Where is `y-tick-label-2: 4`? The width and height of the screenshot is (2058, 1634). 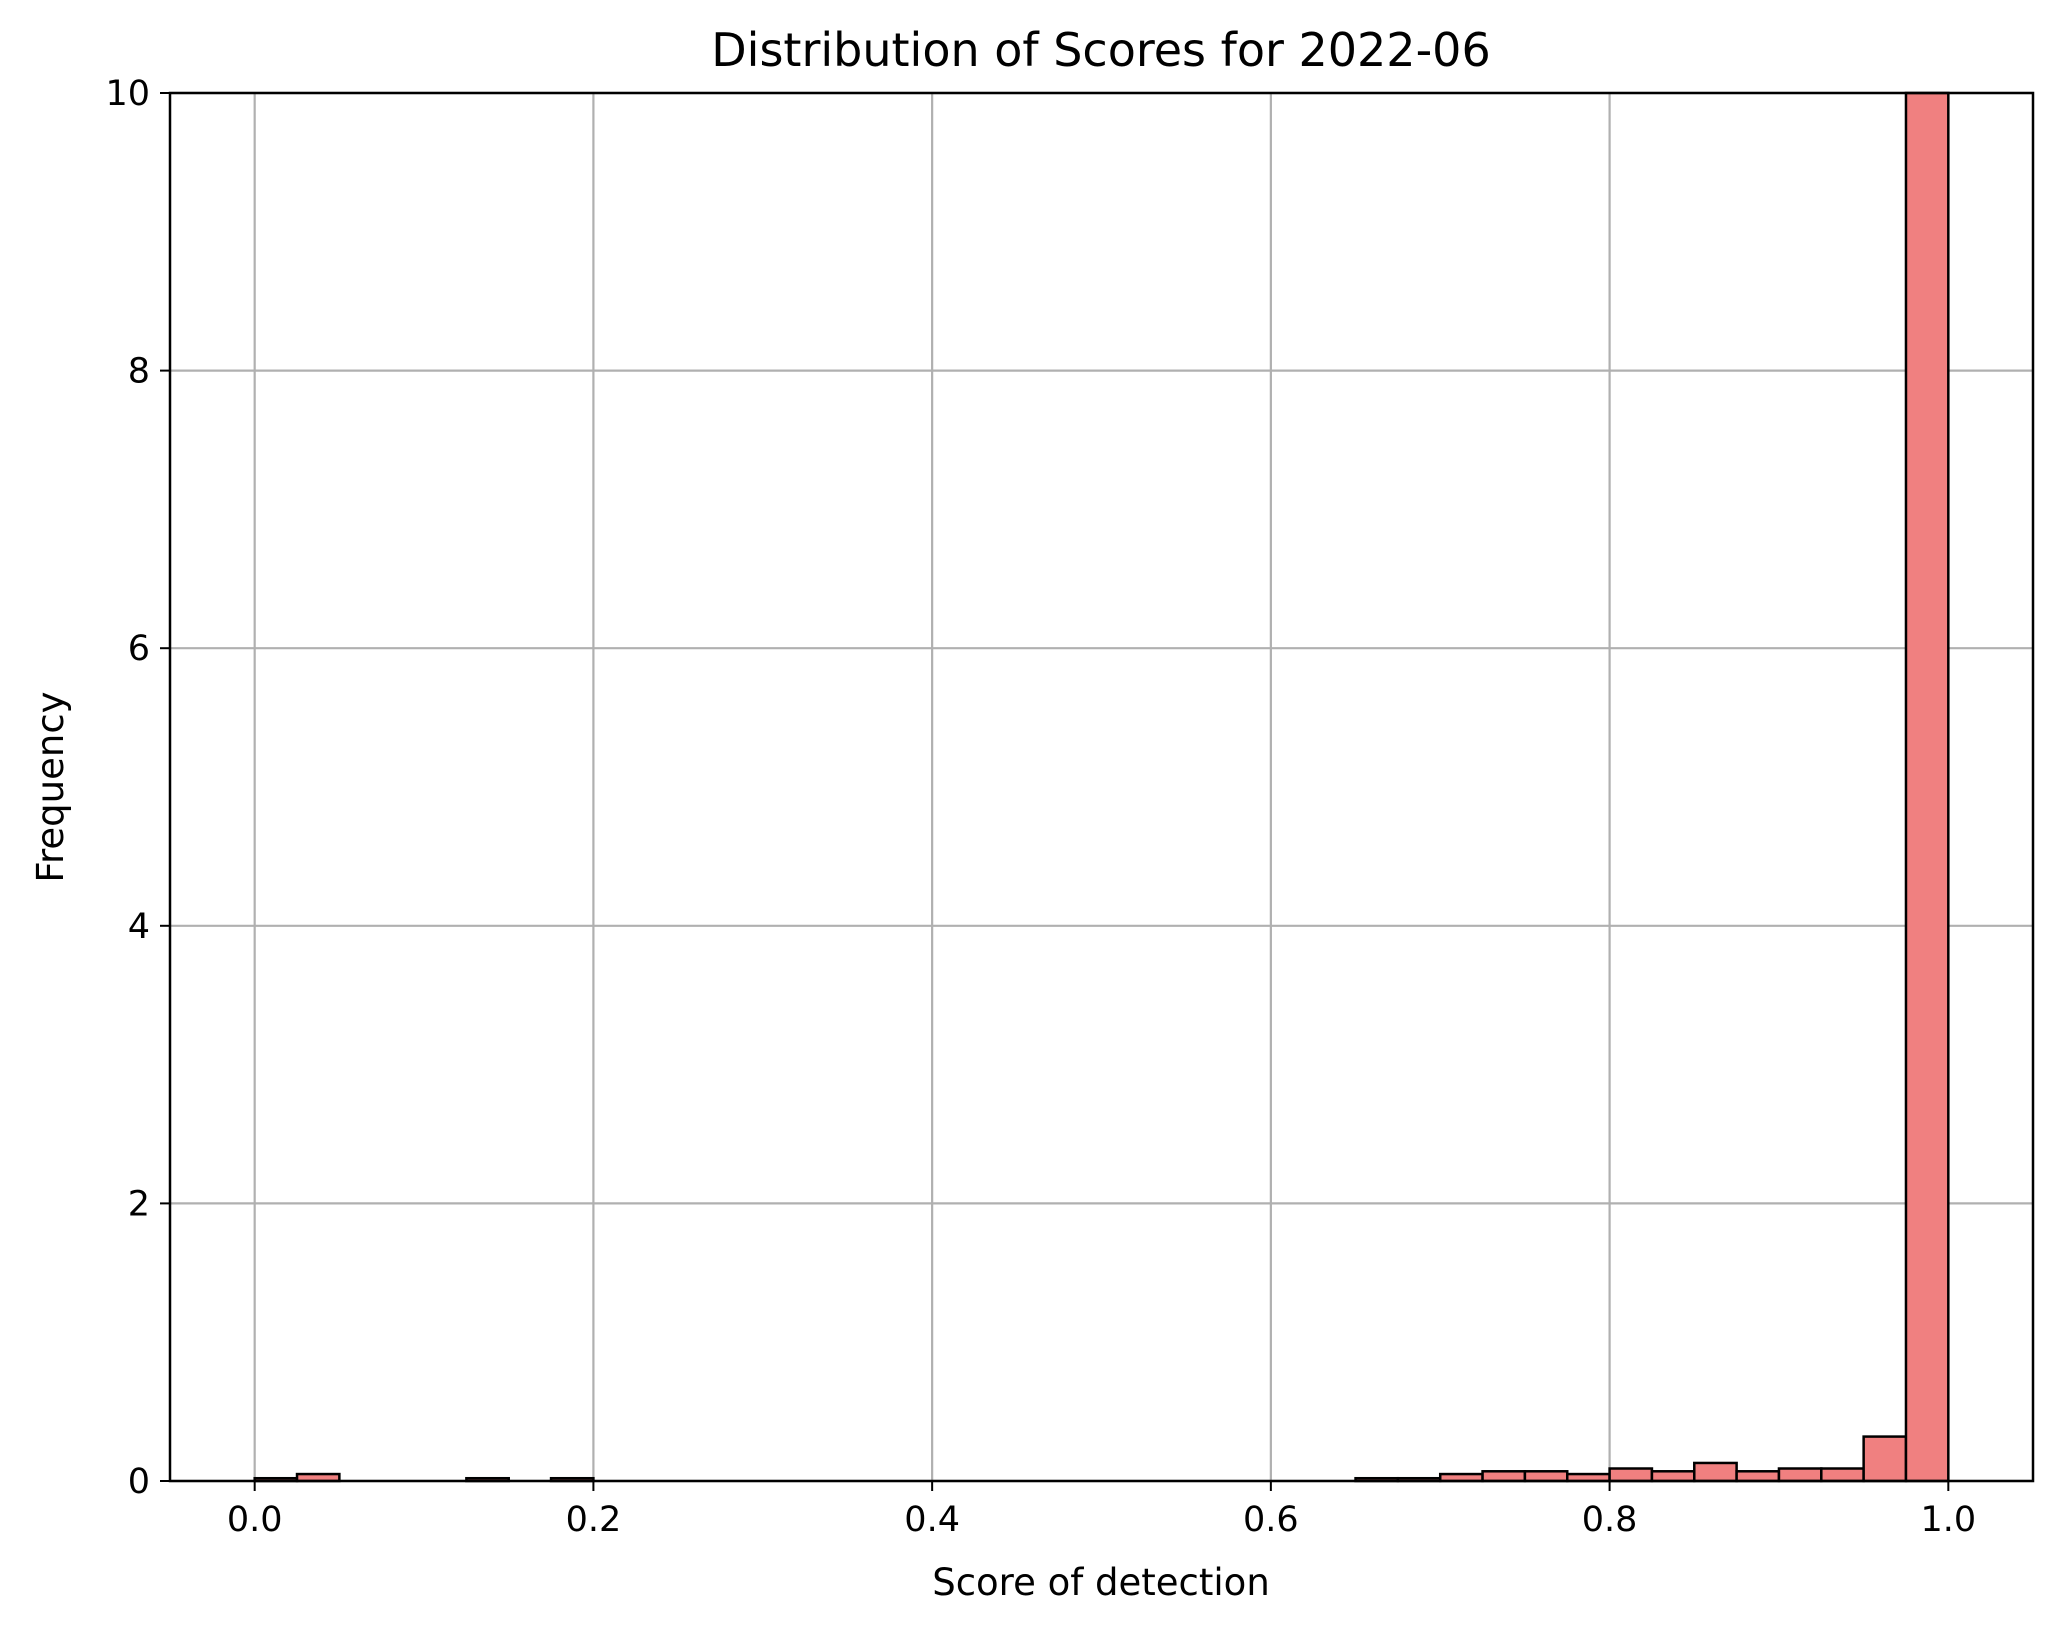 y-tick-label-2: 4 is located at coordinates (139, 927).